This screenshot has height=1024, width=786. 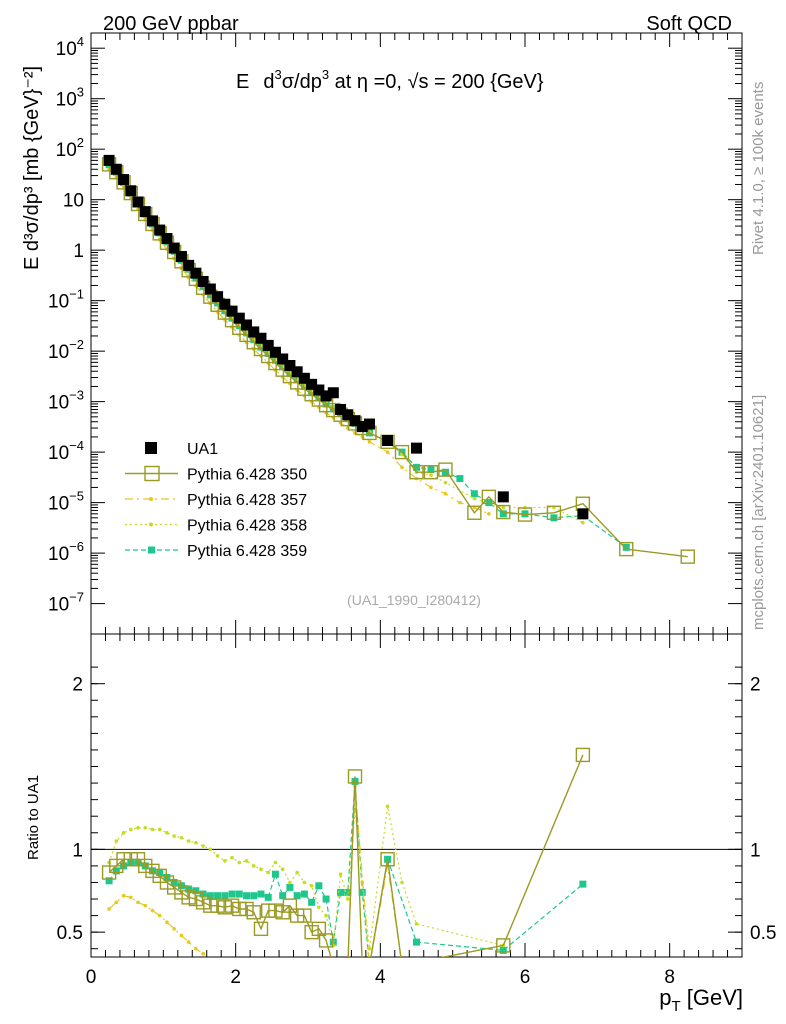 I want to click on ytick-label: 10⁻¹, so click(x=66, y=300).